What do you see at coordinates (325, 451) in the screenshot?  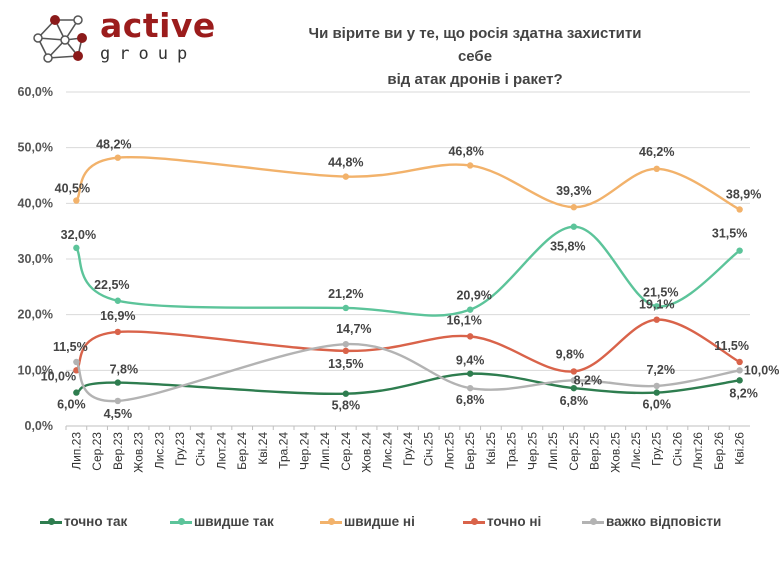 I see `x-tick-label: Лип.24` at bounding box center [325, 451].